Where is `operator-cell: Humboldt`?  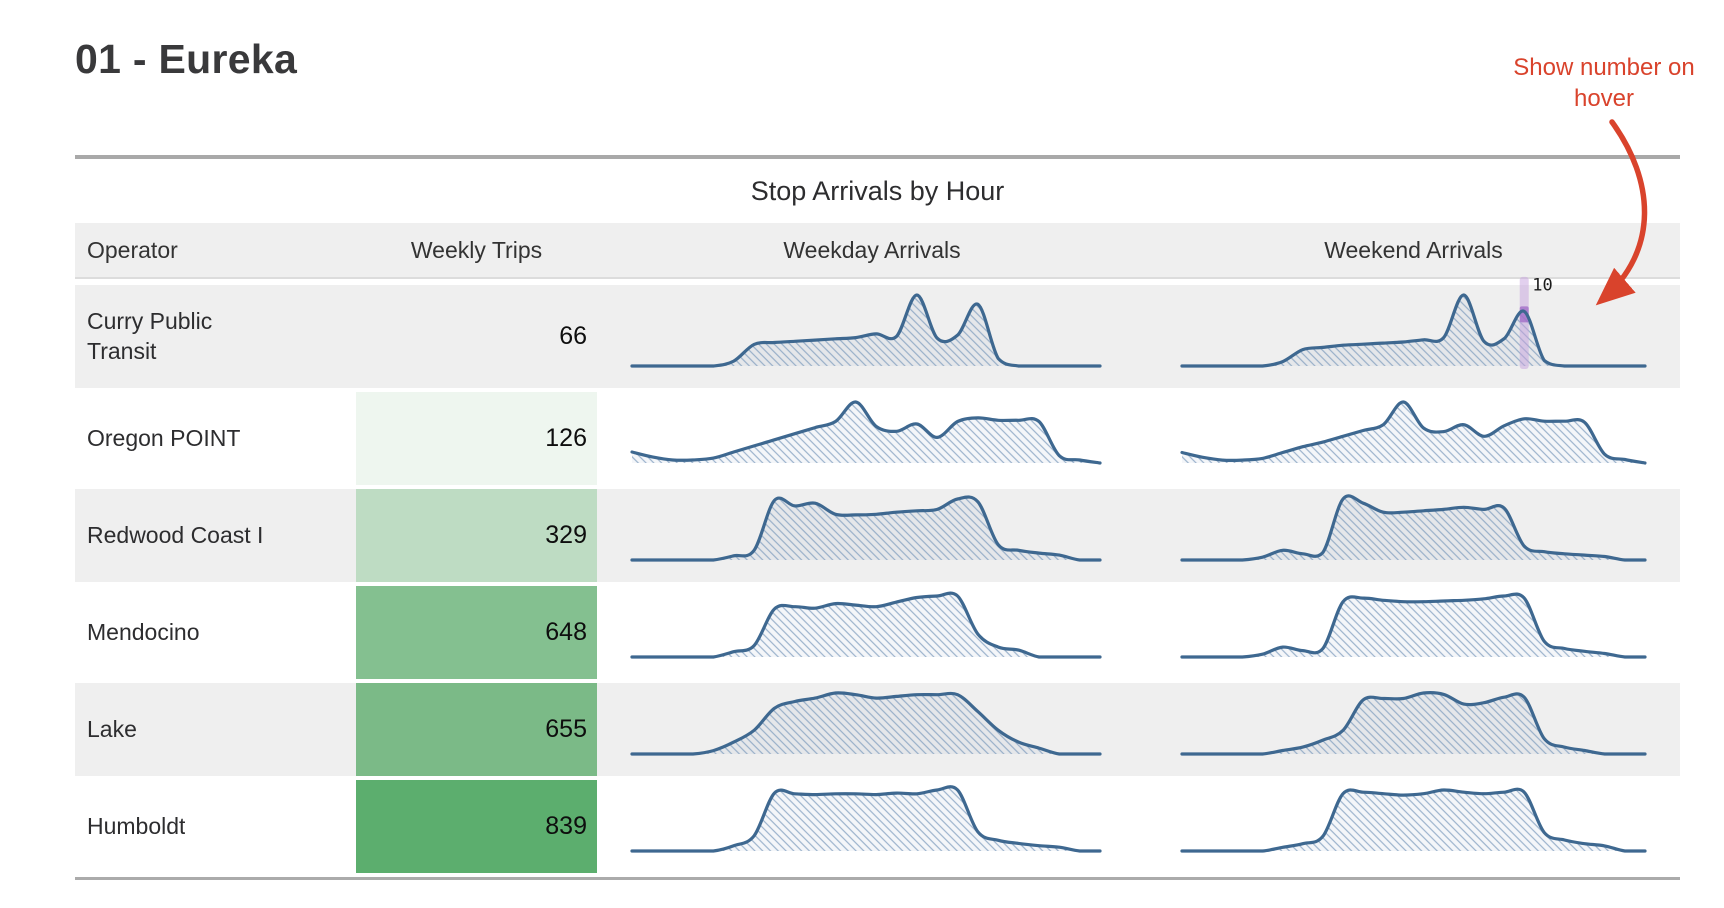
operator-cell: Humboldt is located at coordinates (215, 826).